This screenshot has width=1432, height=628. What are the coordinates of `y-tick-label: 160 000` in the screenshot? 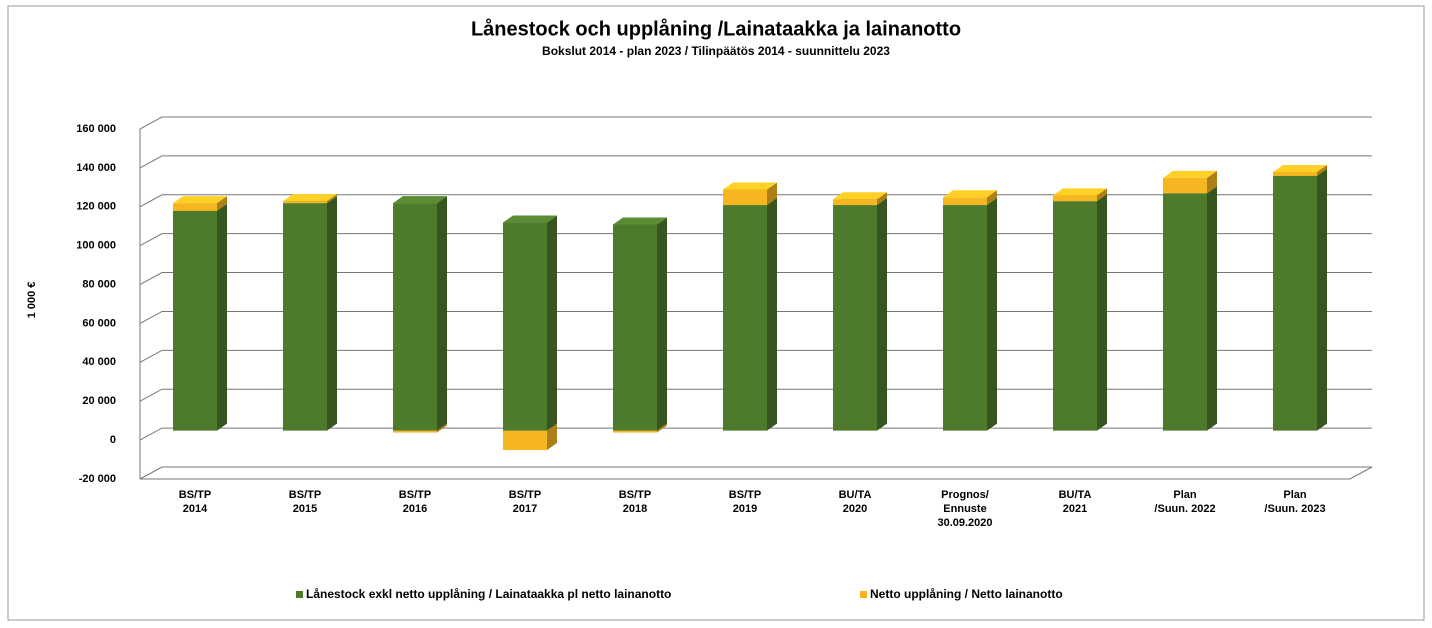 It's located at (96, 129).